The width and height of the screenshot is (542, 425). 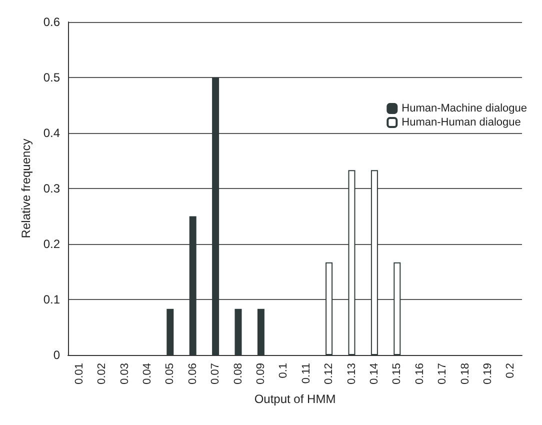 I want to click on x-tick-label: 0.17, so click(x=442, y=373).